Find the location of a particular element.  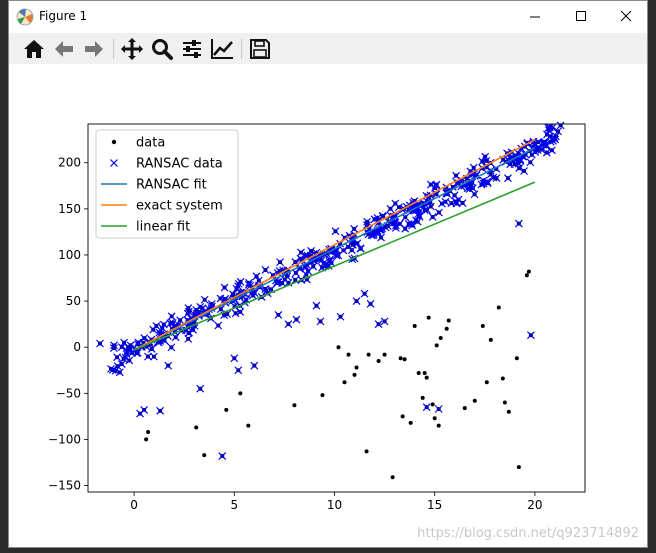

forward-icon is located at coordinates (94, 49).